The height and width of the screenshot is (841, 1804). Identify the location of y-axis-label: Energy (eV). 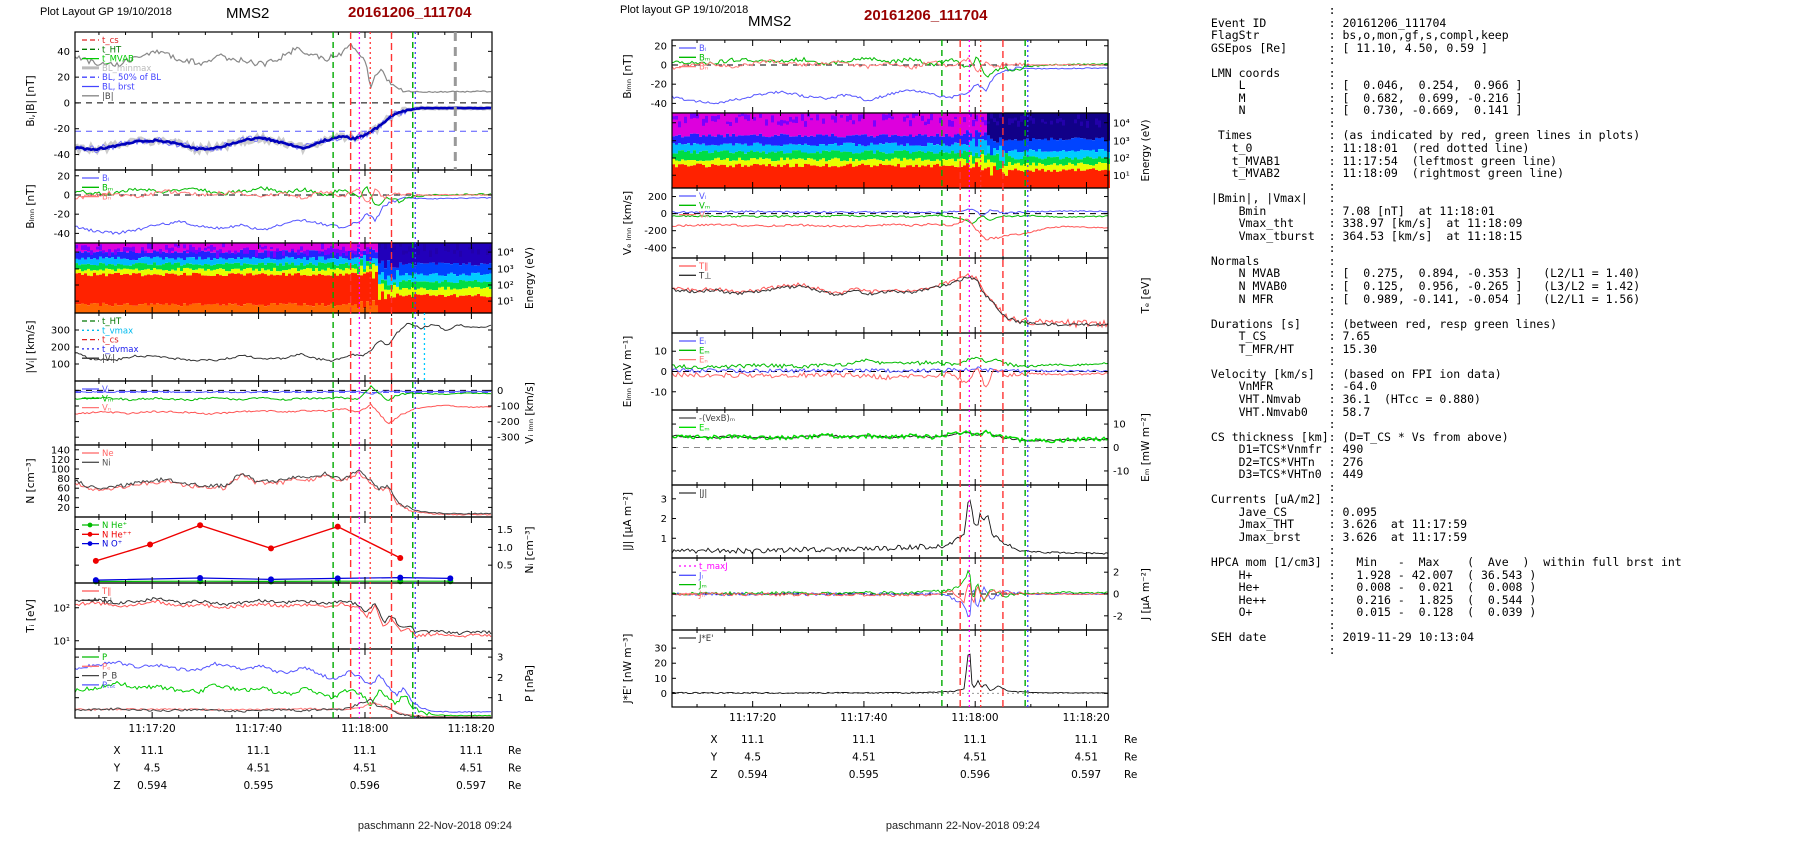
(1146, 151).